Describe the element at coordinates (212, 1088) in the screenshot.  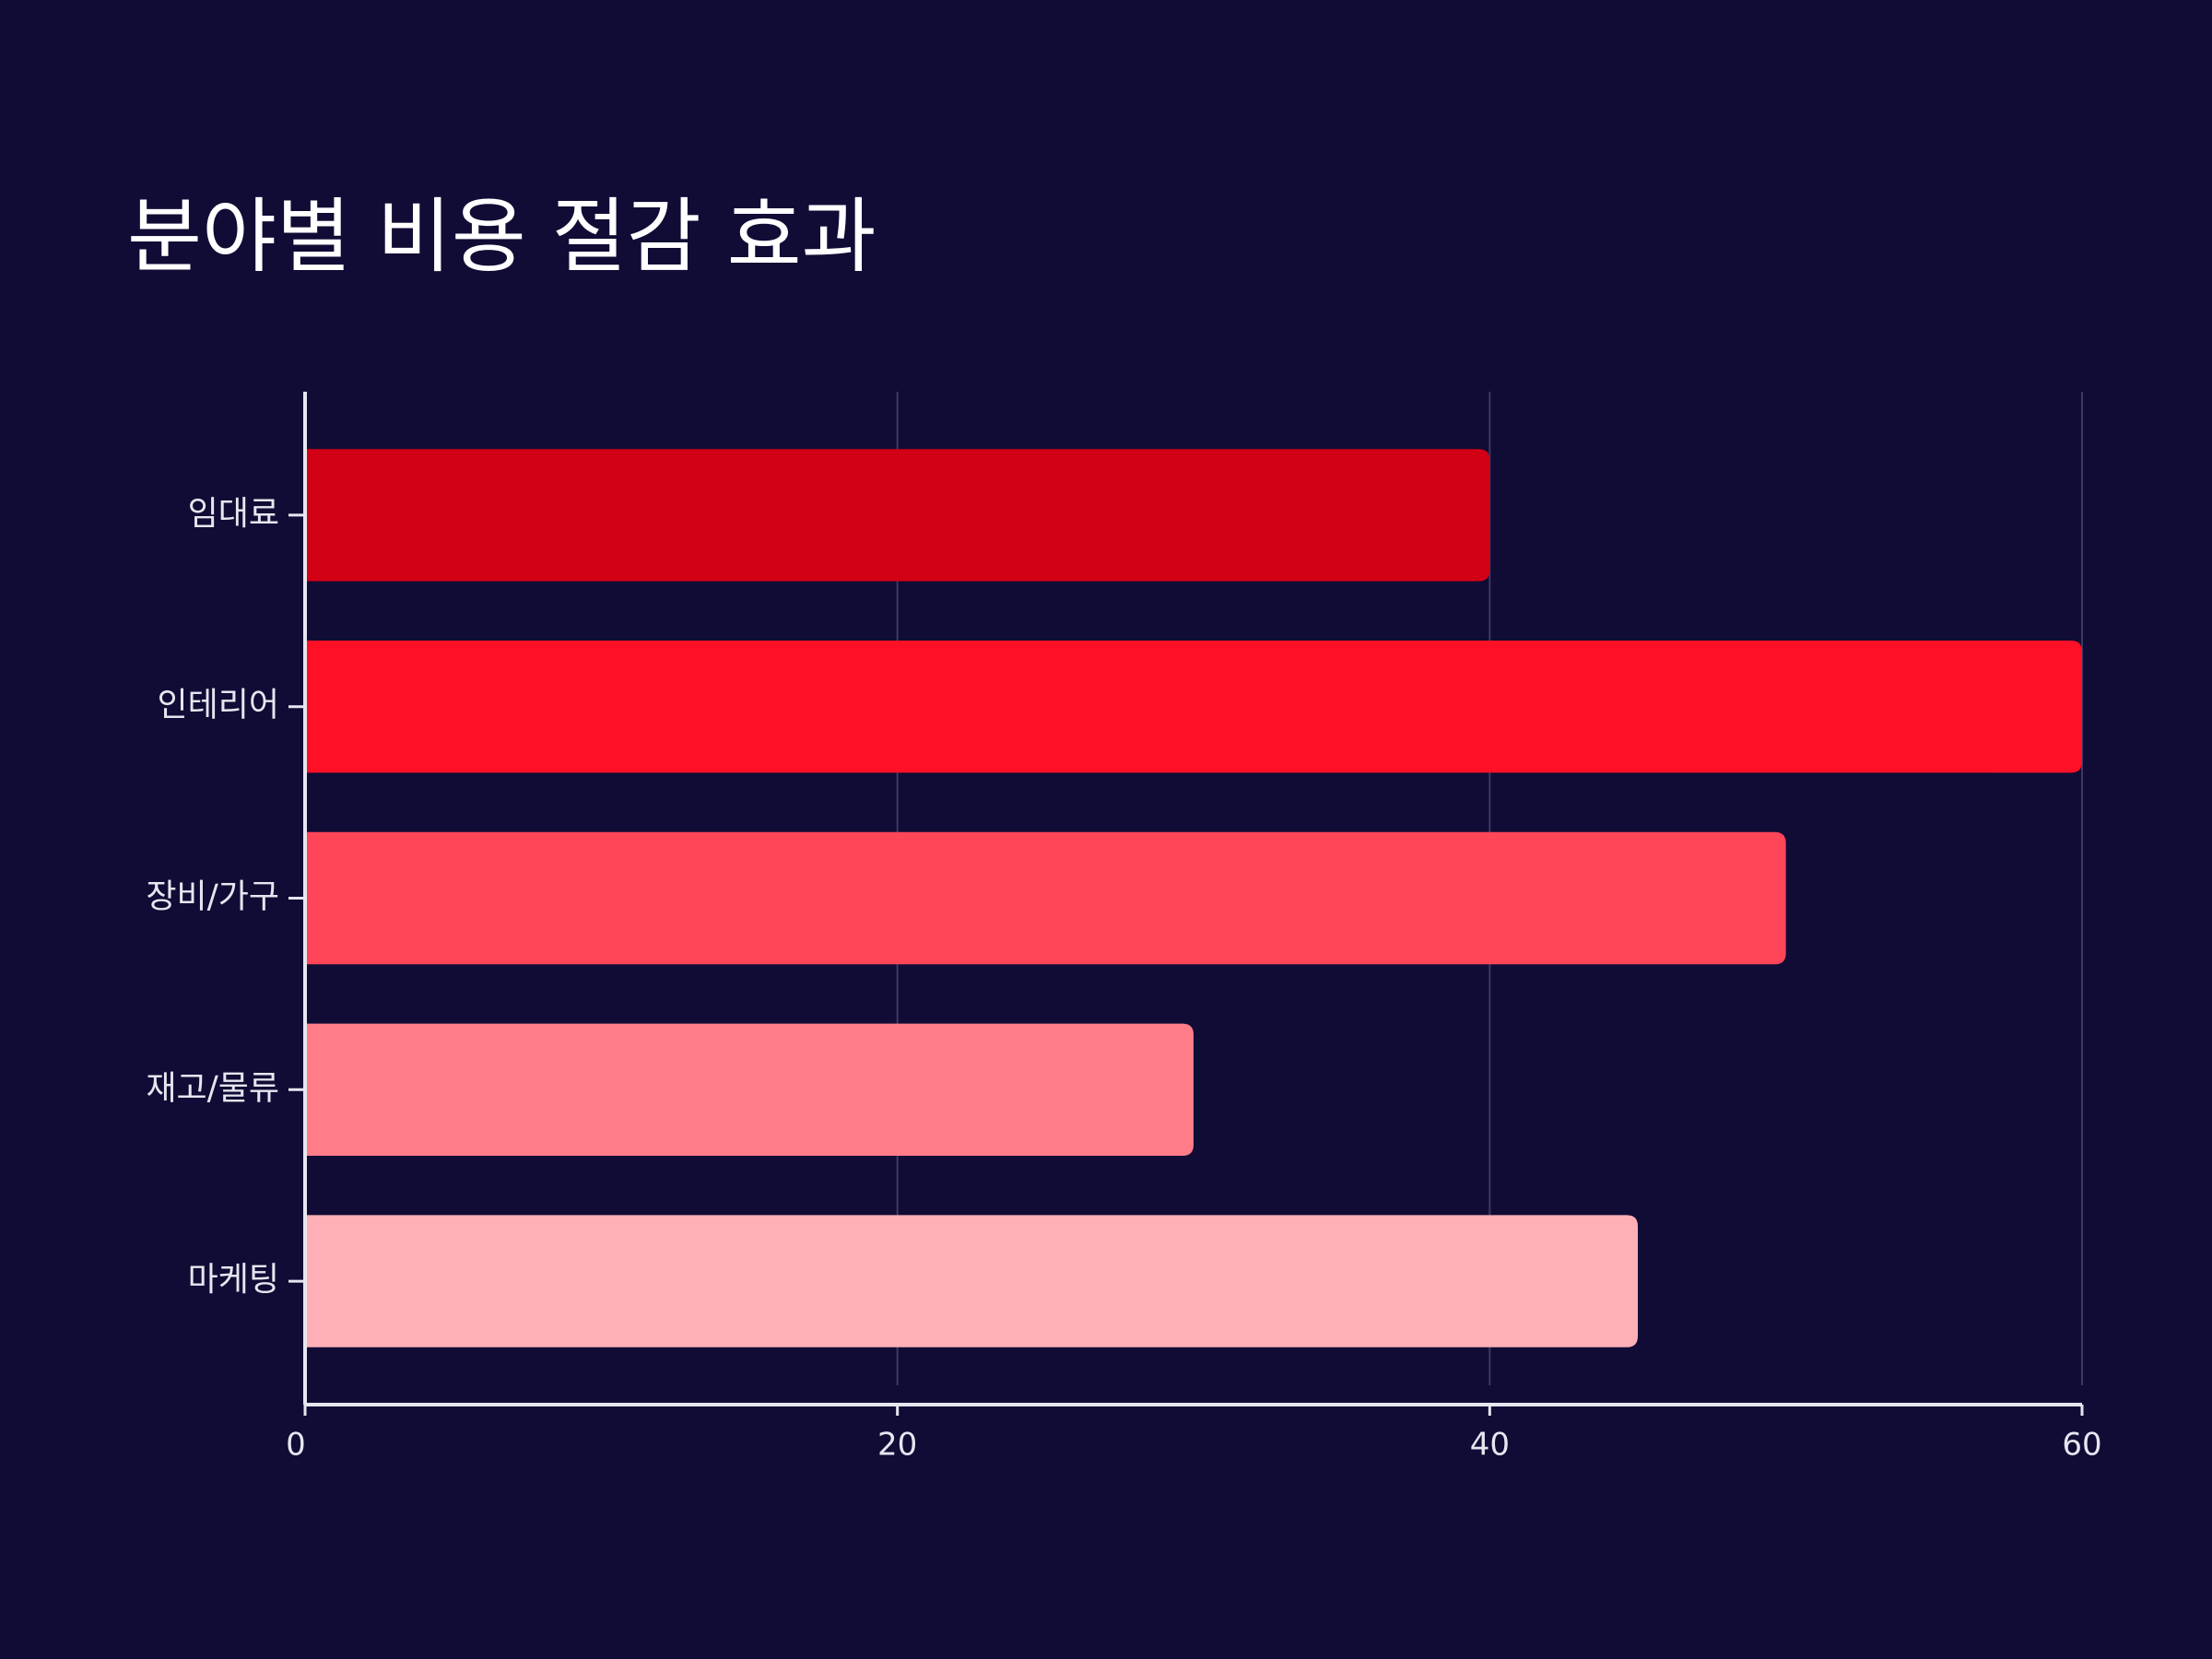
I see `y-tick-label: 재고/물류` at that location.